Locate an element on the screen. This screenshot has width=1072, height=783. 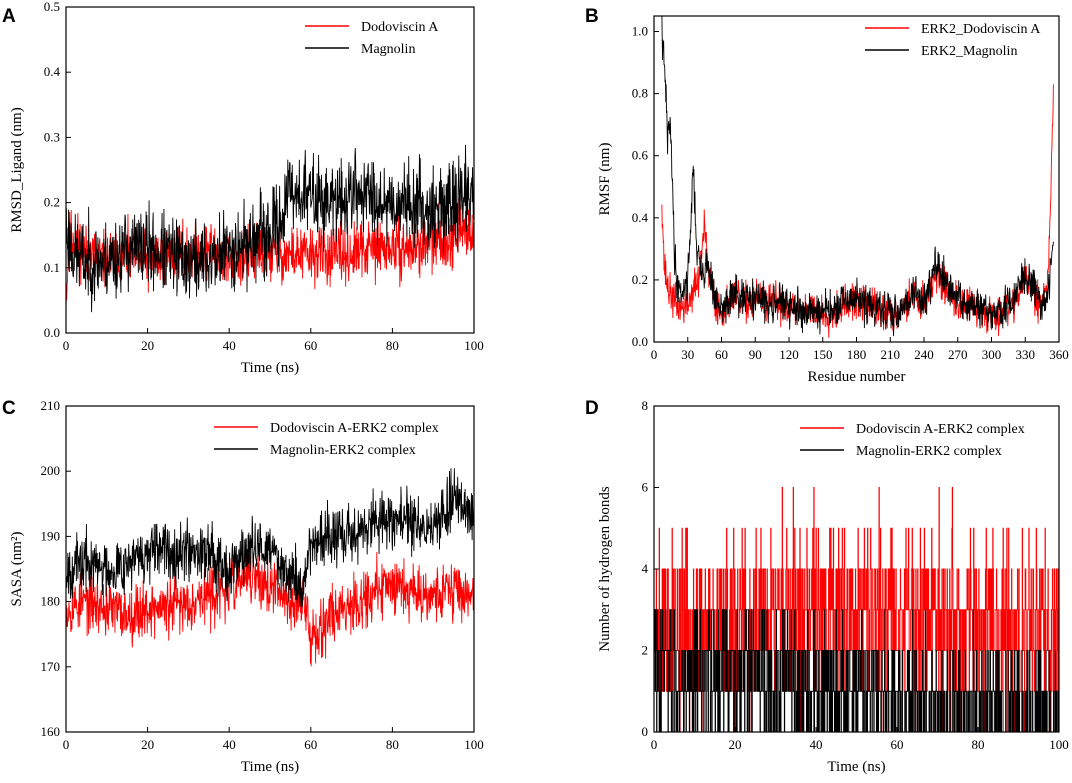
y-tick-label: 0.1 is located at coordinates (52, 267).